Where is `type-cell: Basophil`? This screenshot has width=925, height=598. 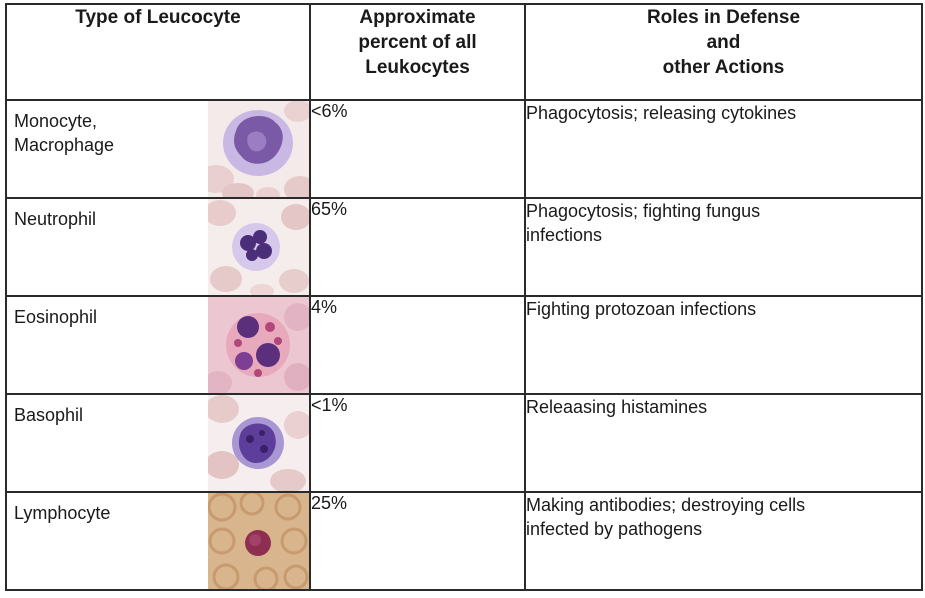 type-cell: Basophil is located at coordinates (158, 443).